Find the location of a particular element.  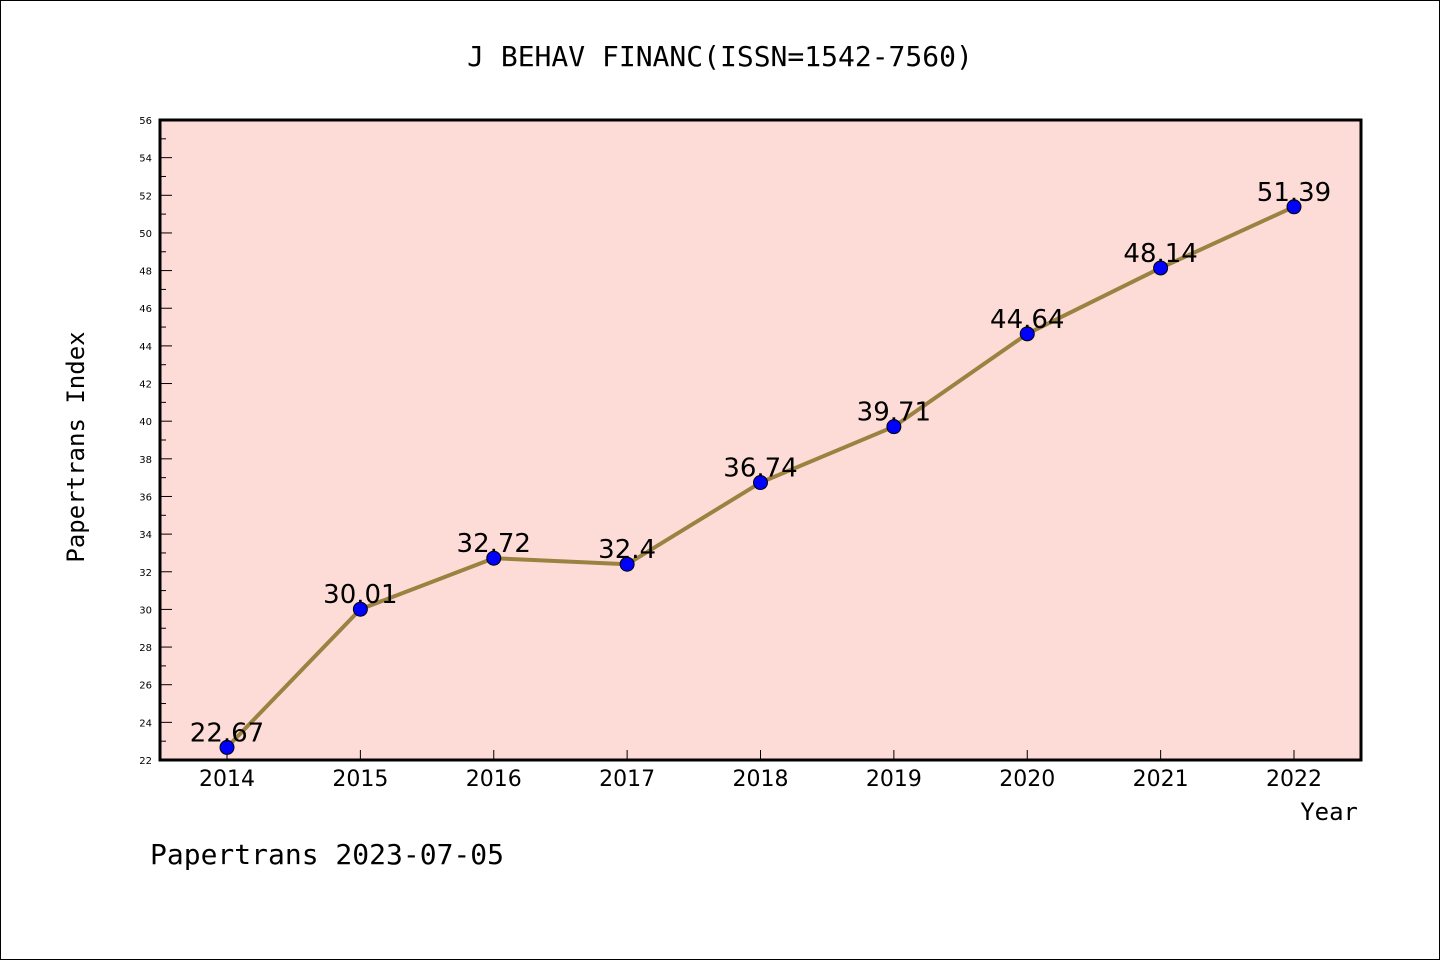

y-tick-label: 56 is located at coordinates (145, 121).